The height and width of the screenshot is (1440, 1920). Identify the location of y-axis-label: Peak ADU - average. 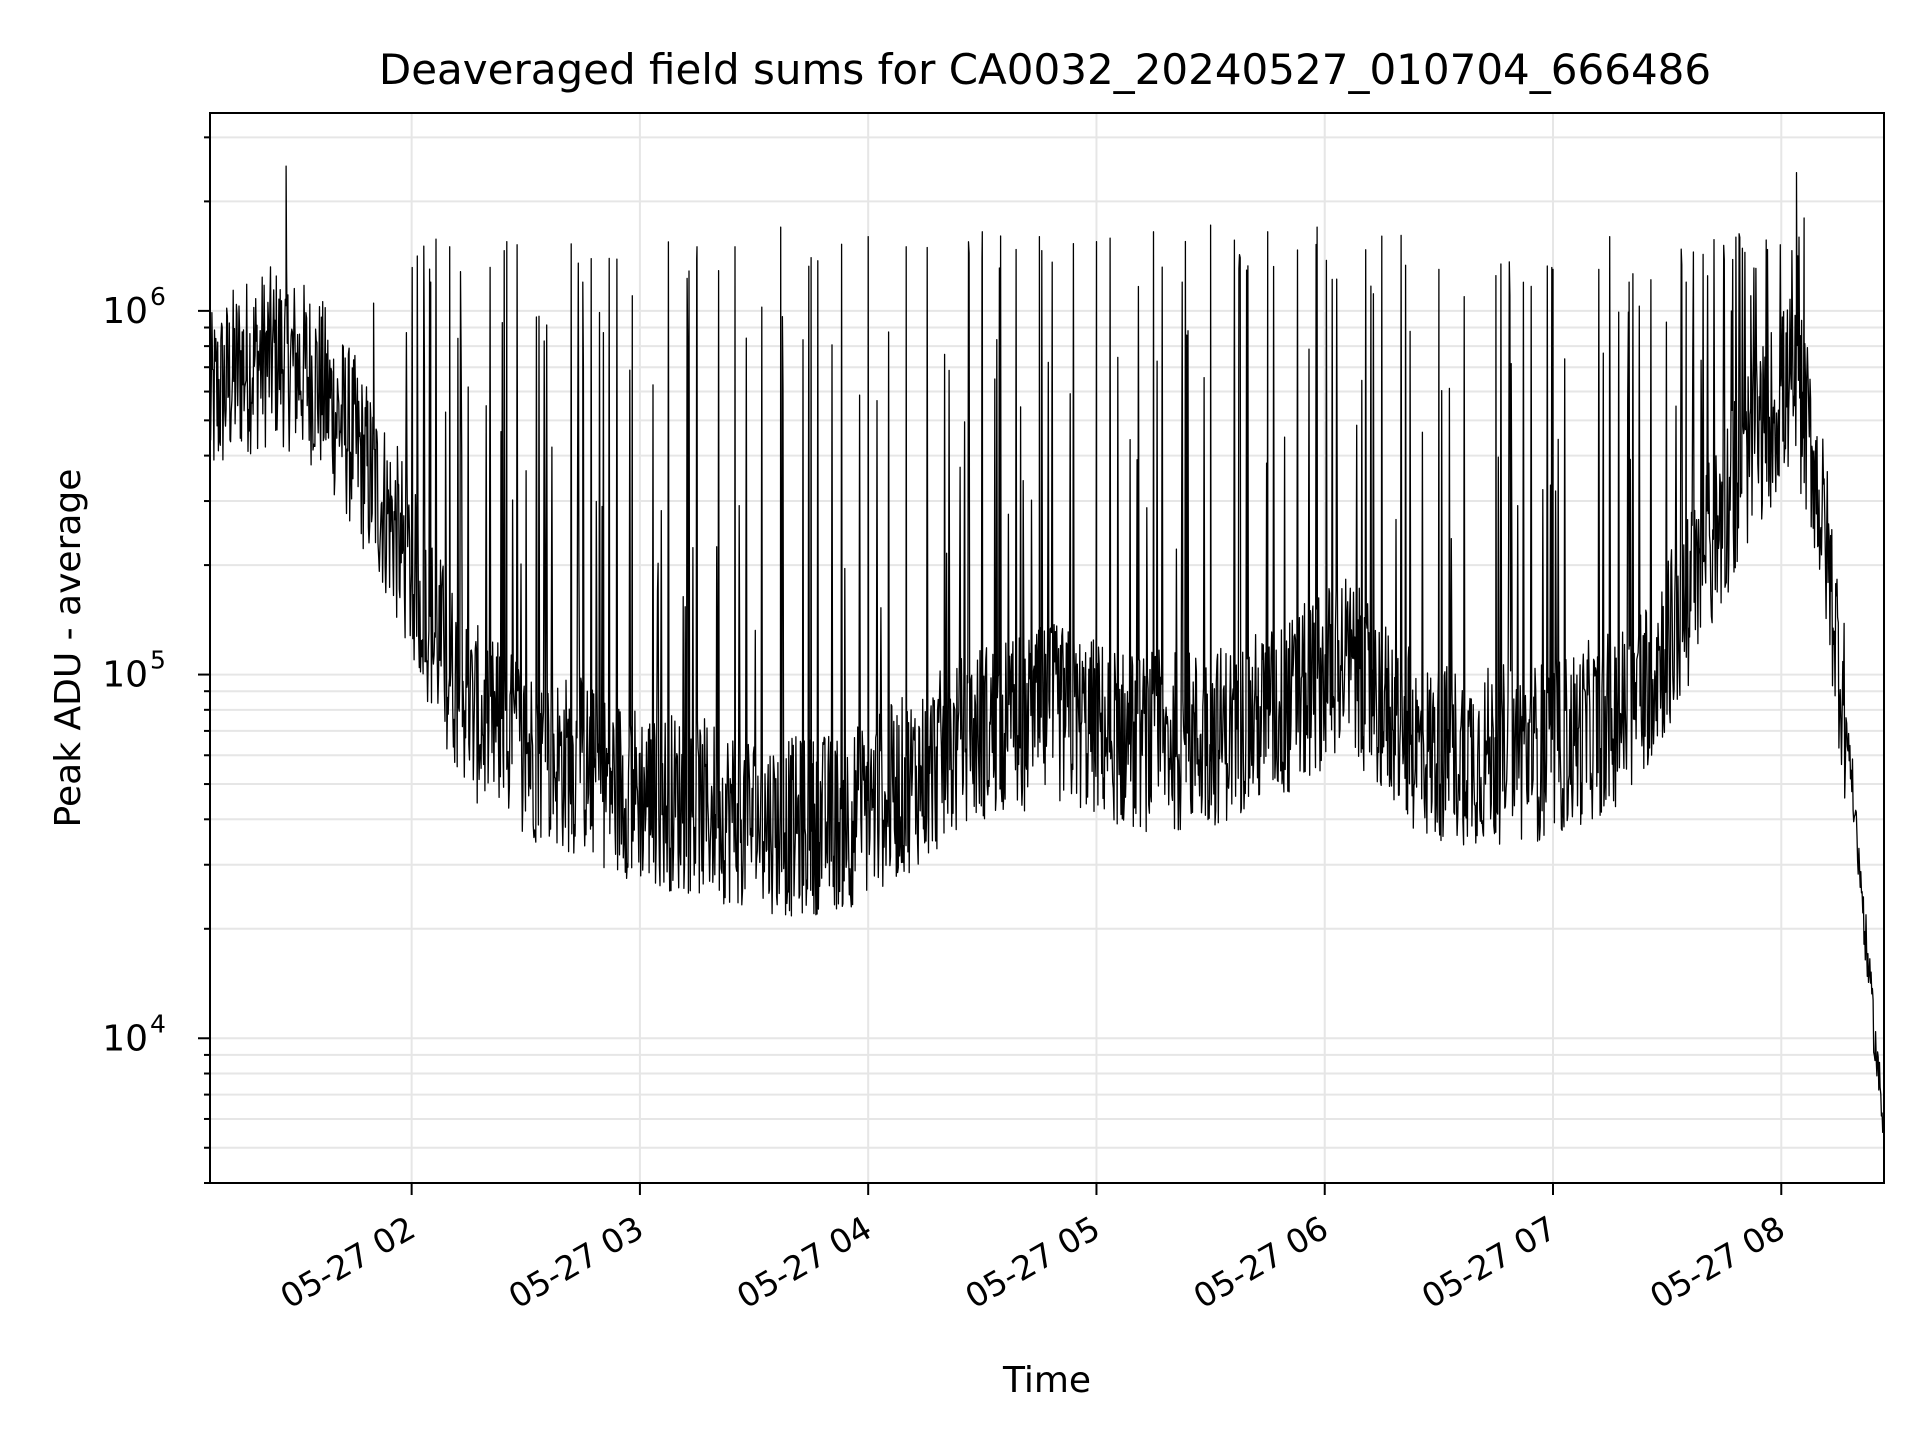
(68, 648).